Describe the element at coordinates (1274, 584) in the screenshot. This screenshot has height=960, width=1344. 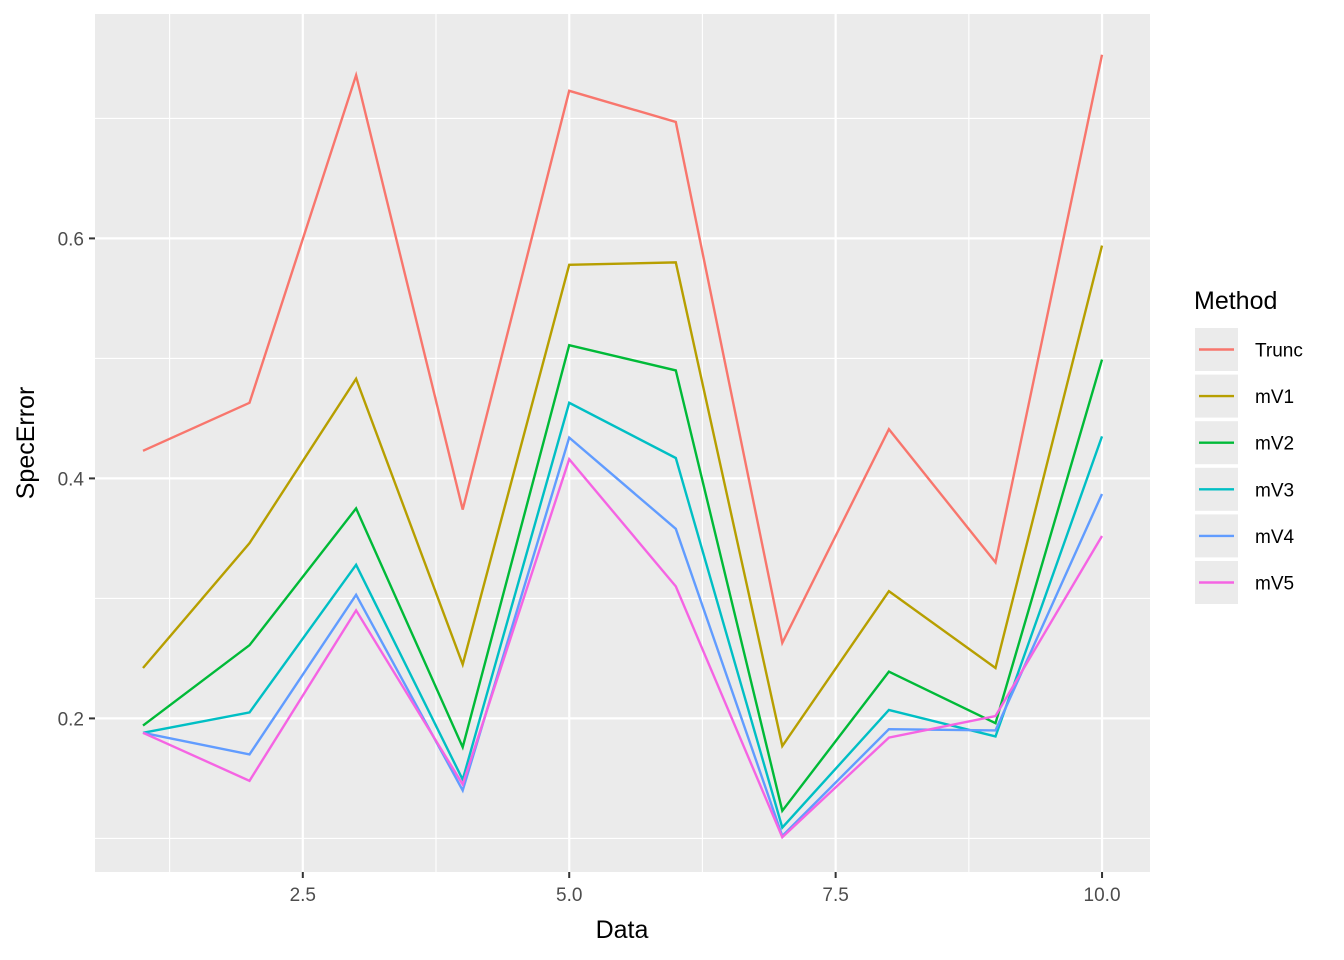
I see `legend-label: mV5` at that location.